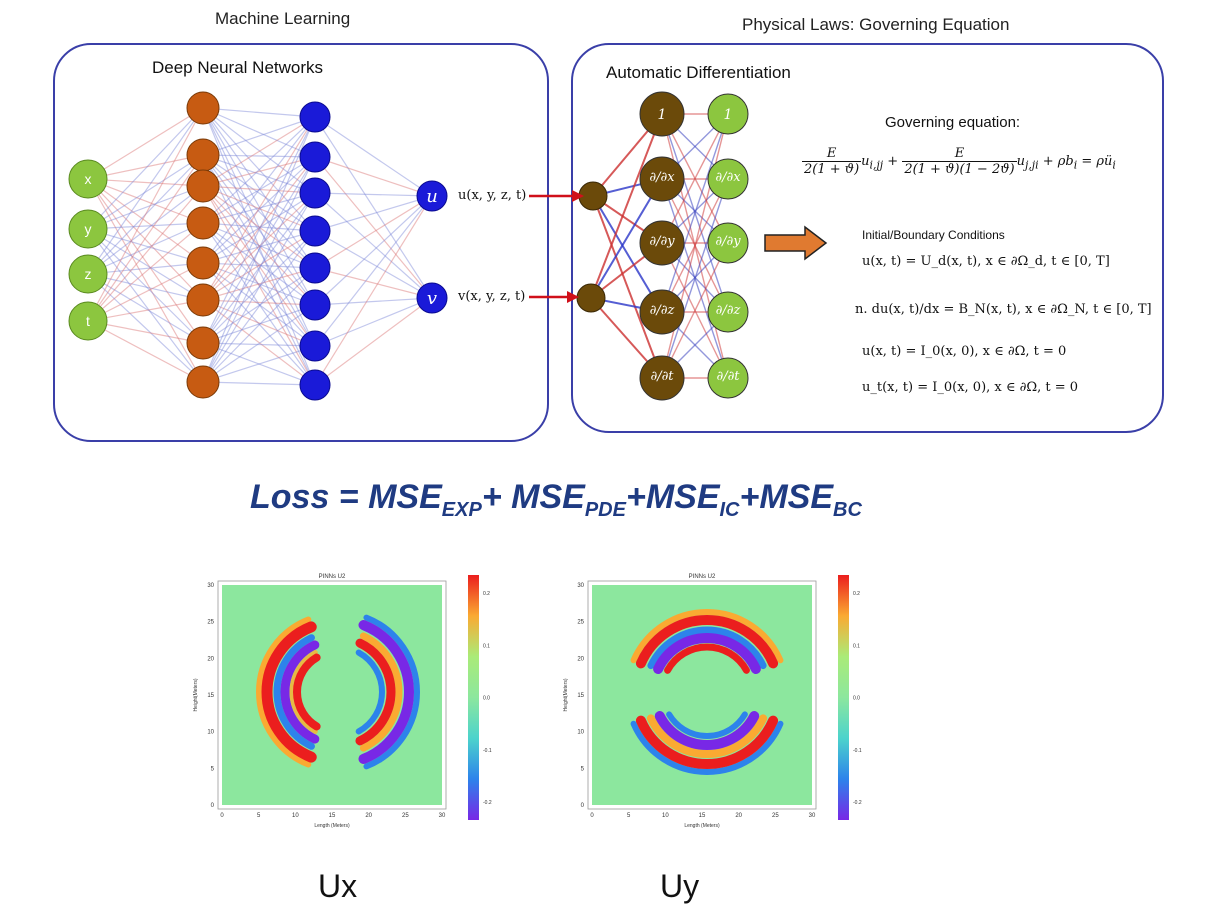 This screenshot has width=1209, height=905. Describe the element at coordinates (338, 886) in the screenshot. I see `caption-ux: Ux` at that location.